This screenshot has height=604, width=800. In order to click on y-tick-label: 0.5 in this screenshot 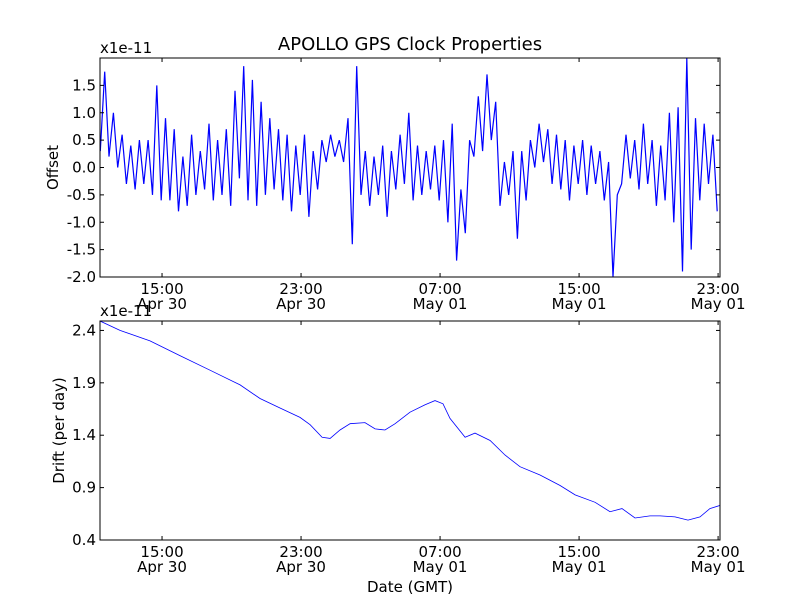, I will do `click(84, 140)`.